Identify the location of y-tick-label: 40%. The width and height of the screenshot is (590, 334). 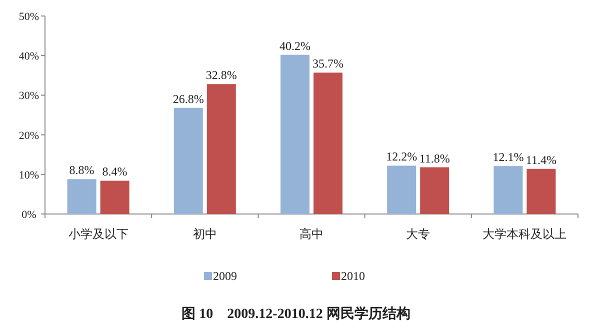
(29, 56).